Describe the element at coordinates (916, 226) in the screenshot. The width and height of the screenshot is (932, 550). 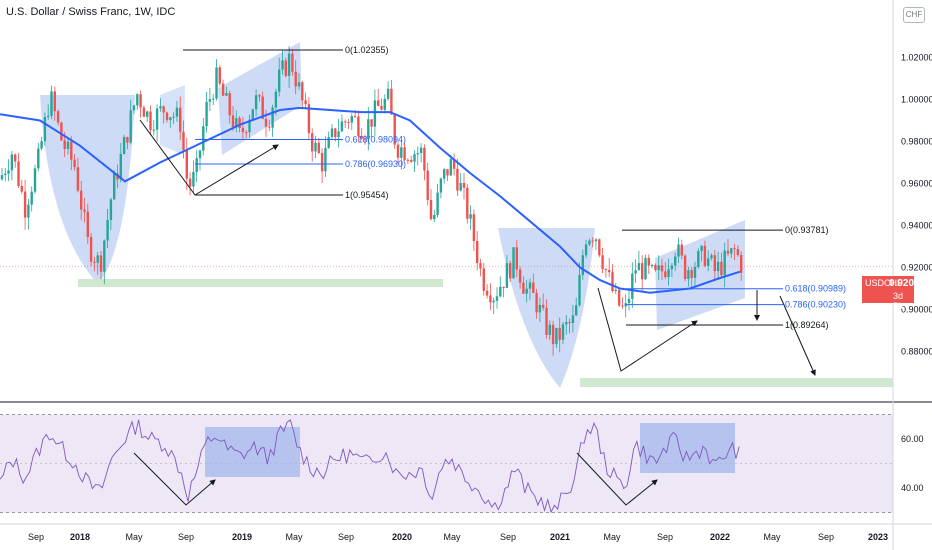
I see `price-axis-tick: 0.94000` at that location.